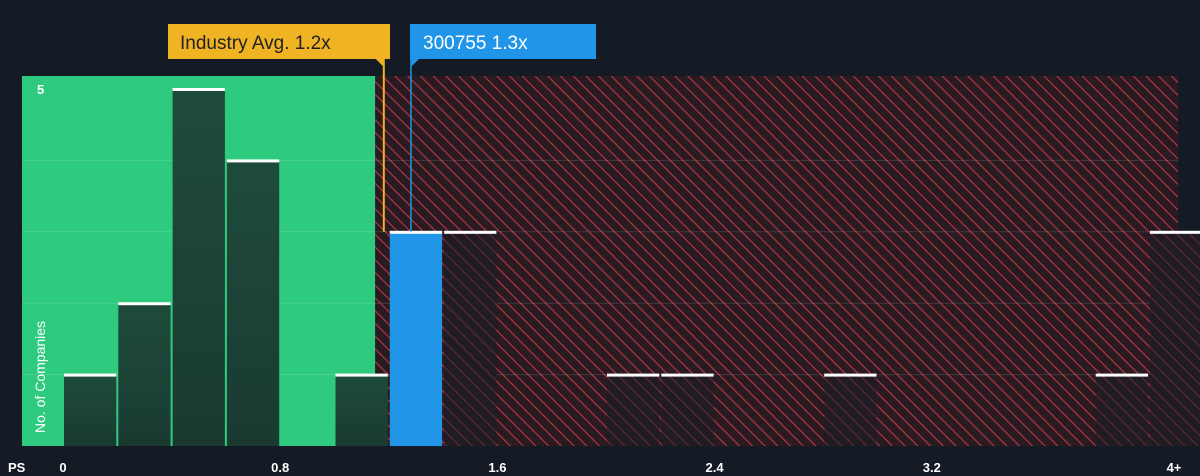 Image resolution: width=1200 pixels, height=476 pixels. I want to click on x-tick-label: 1.6, so click(497, 467).